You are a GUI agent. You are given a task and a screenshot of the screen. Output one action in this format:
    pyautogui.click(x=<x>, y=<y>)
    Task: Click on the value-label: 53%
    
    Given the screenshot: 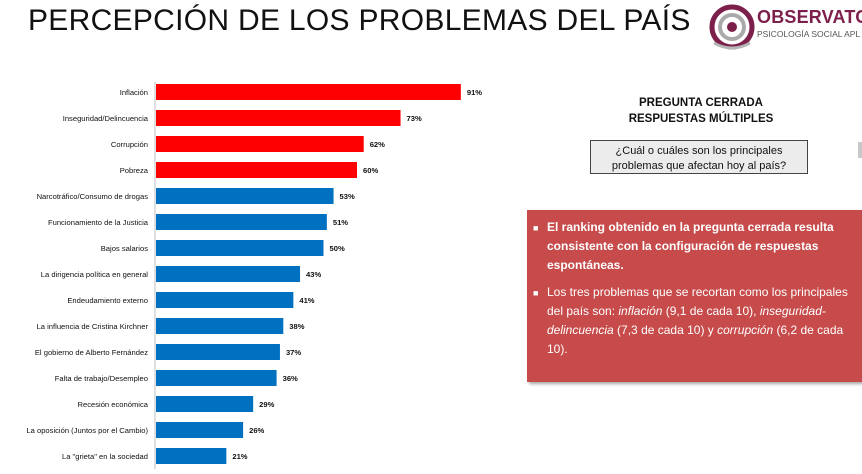 What is the action you would take?
    pyautogui.click(x=347, y=196)
    